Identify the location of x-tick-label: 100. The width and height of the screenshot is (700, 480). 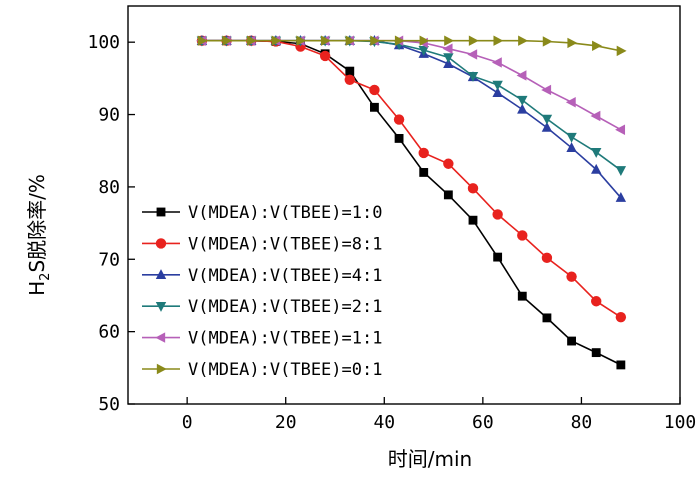
(680, 422).